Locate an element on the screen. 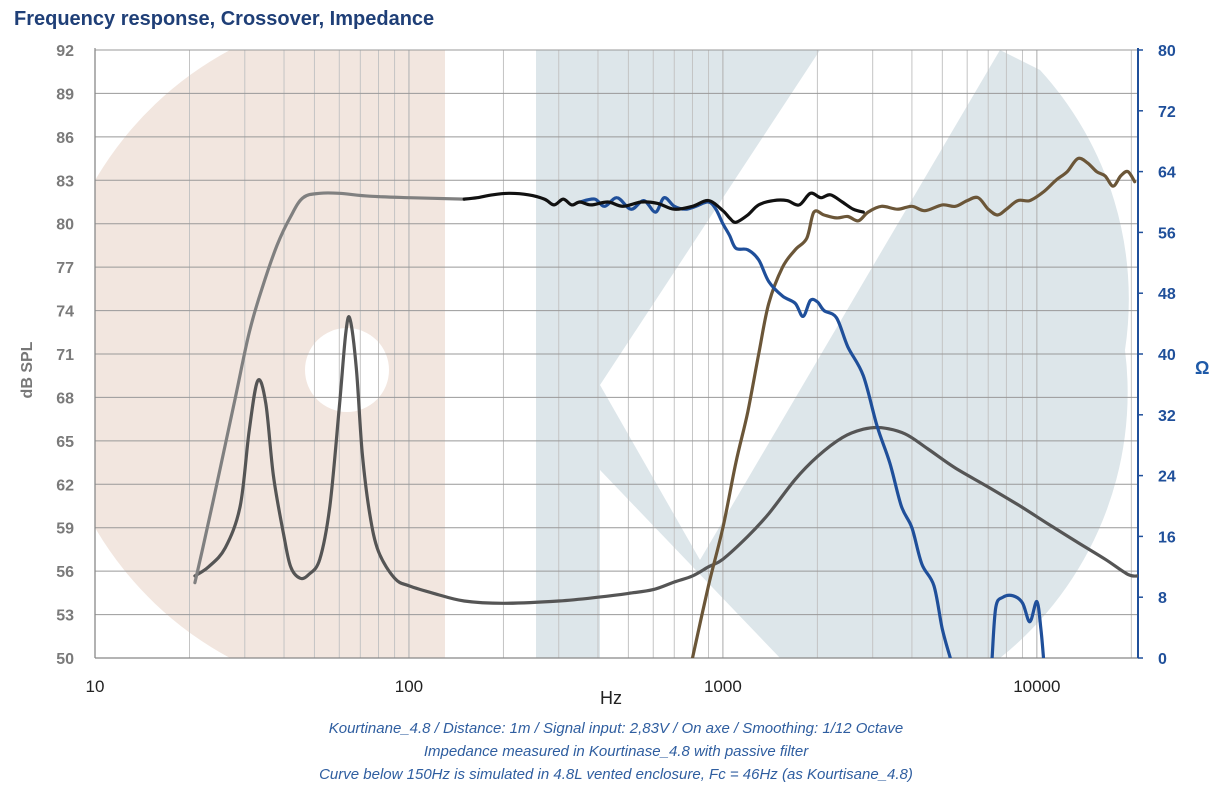 This screenshot has height=800, width=1212. x-tick-label: 10 is located at coordinates (95, 686).